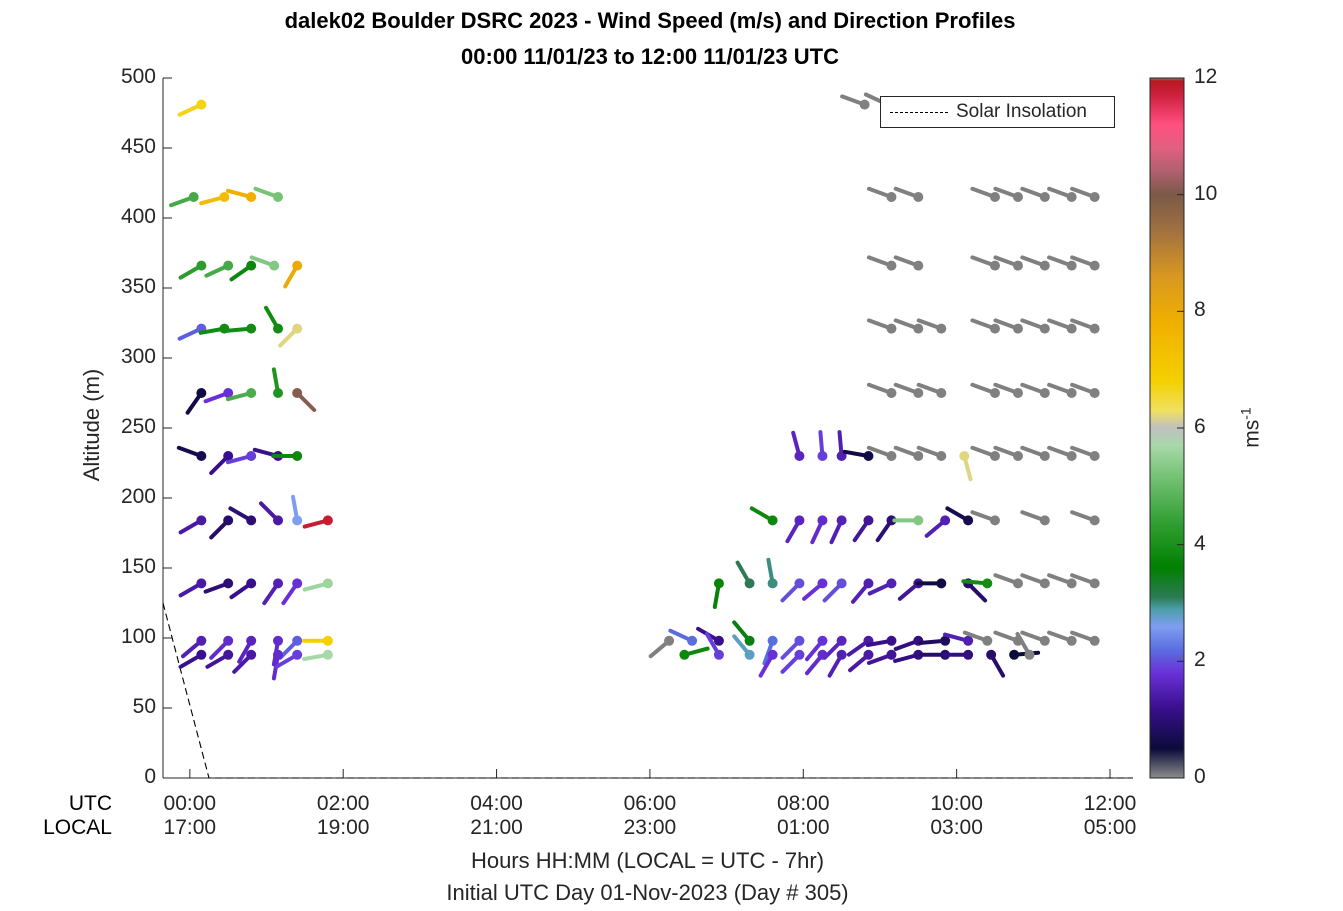  What do you see at coordinates (91, 425) in the screenshot?
I see `y-axis-label: Altitude (m)` at bounding box center [91, 425].